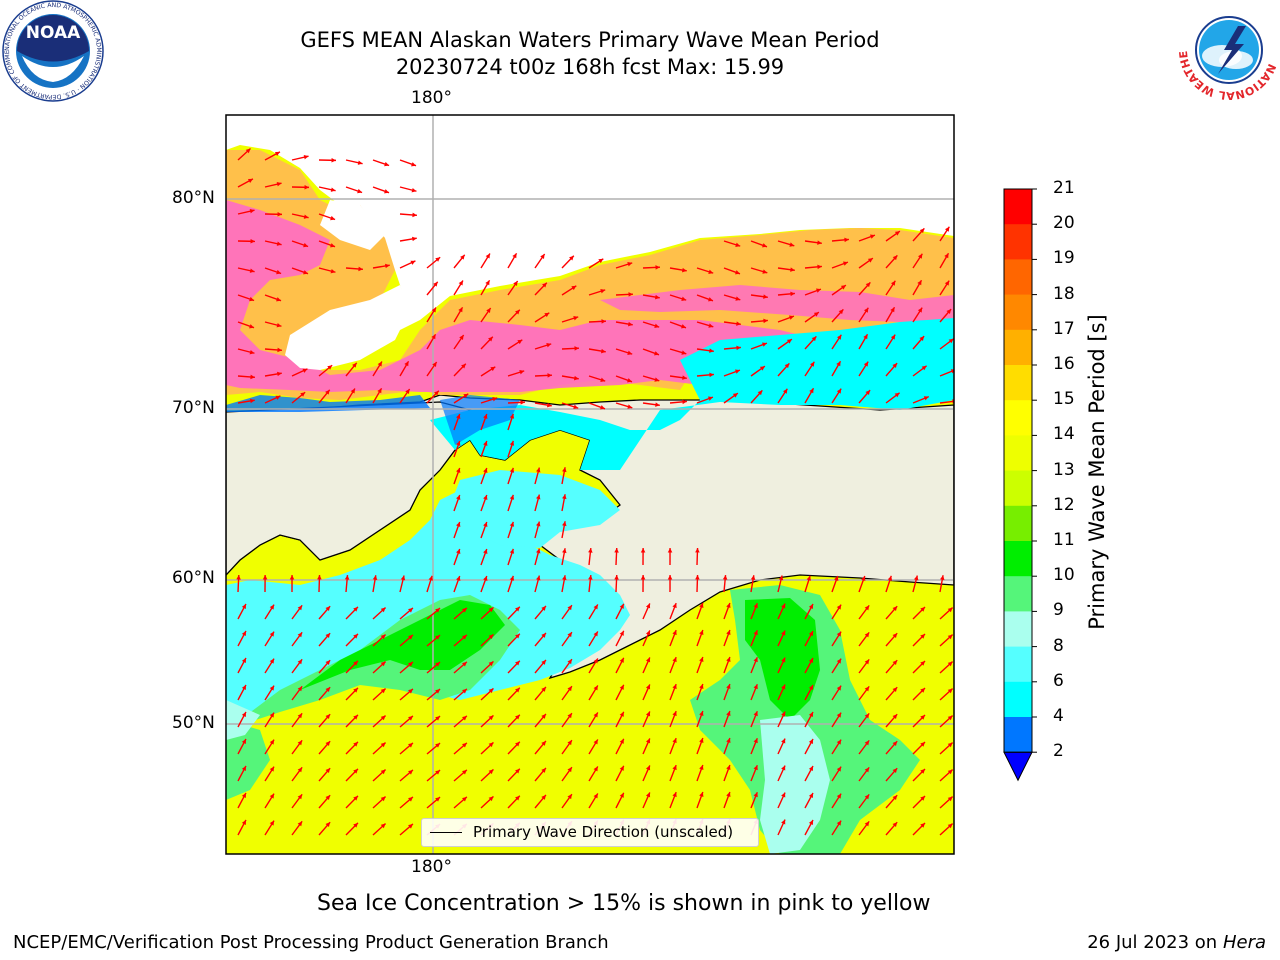 The width and height of the screenshot is (1280, 960). Describe the element at coordinates (347, 327) in the screenshot. I see `open-water-white` at that location.